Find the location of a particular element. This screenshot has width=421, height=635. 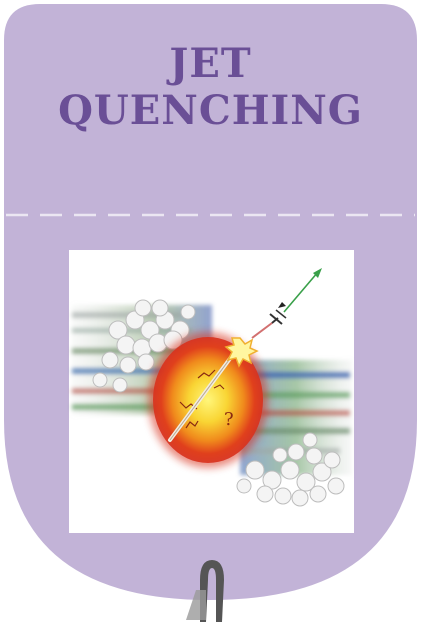

nucleon-spheres-right is located at coordinates (290, 469).